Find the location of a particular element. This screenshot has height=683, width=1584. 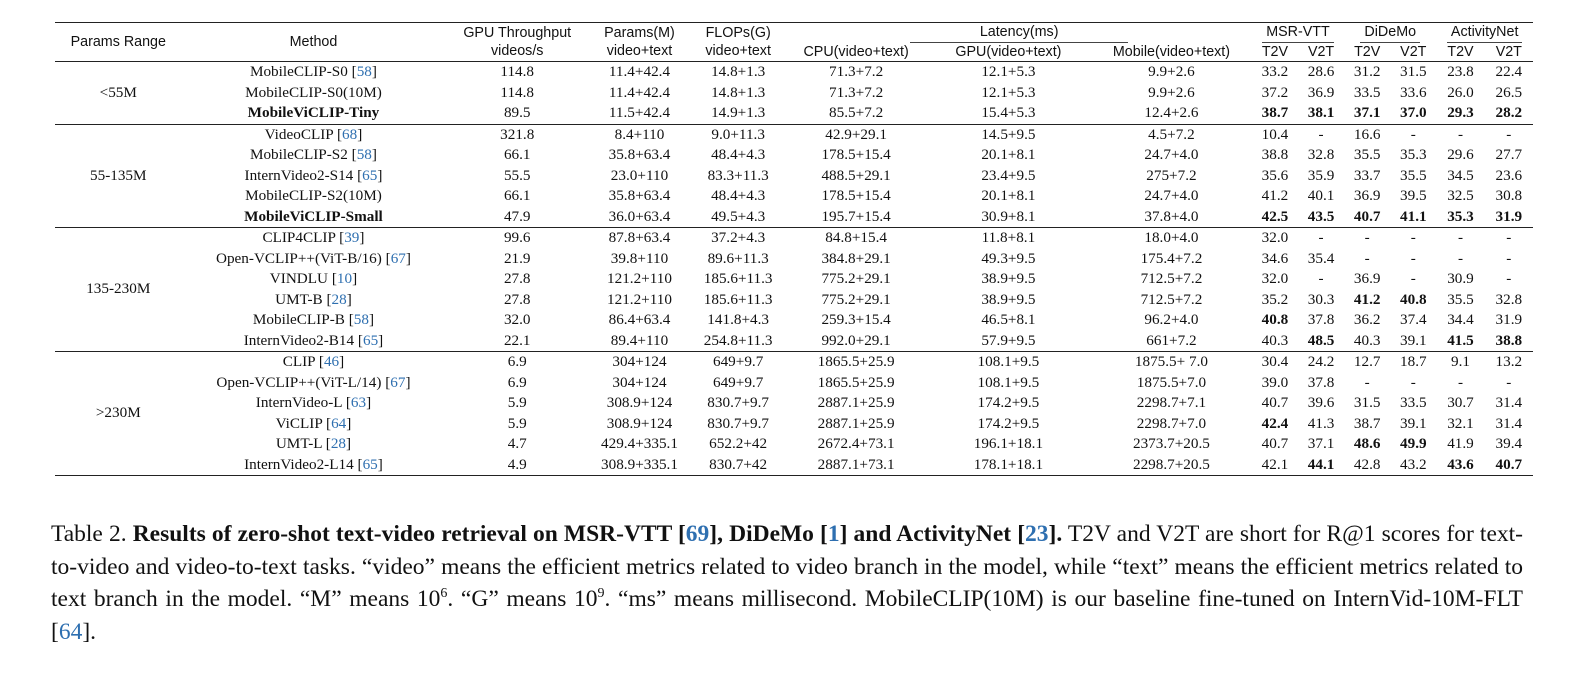

msrvtt-t2v-cell: 38.7 is located at coordinates (1275, 112).